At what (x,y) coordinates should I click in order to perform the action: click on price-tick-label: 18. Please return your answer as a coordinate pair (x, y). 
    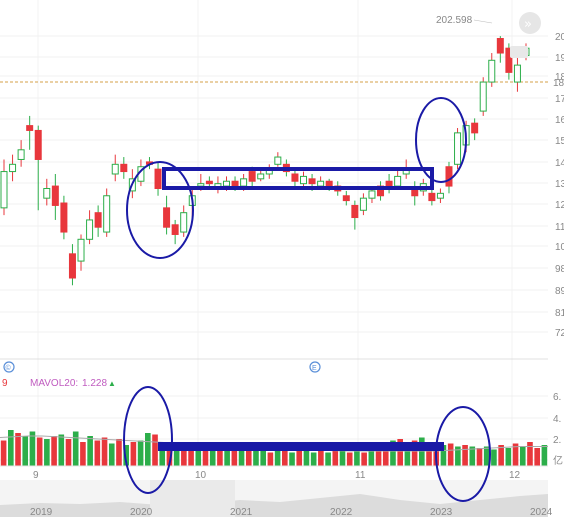
    Looking at the image, I should click on (559, 77).